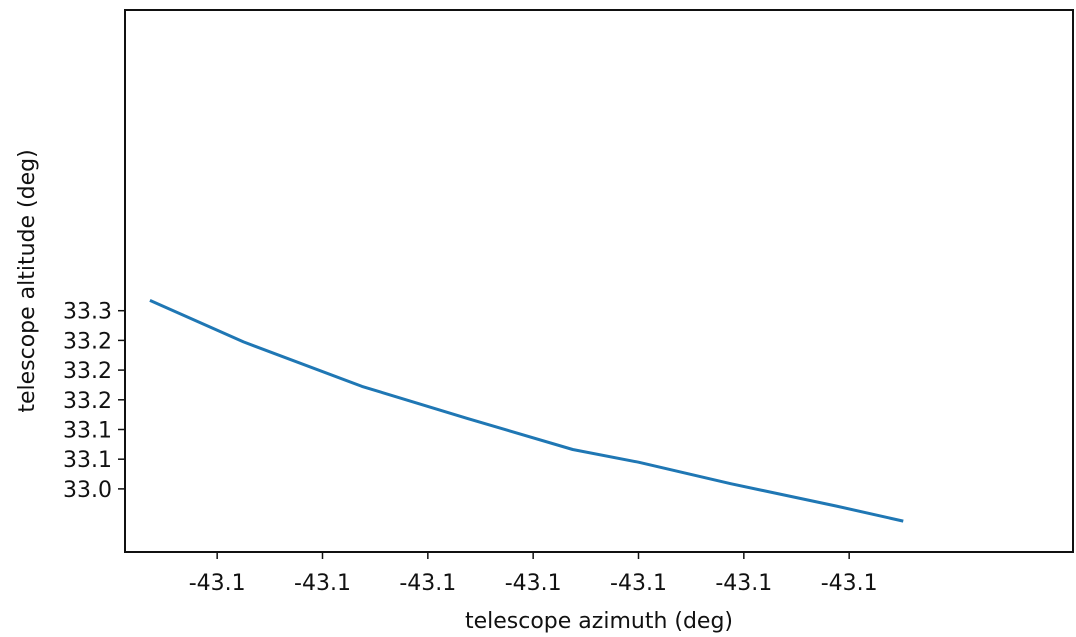  What do you see at coordinates (599, 621) in the screenshot?
I see `x-axis-label: telescope azimuth (deg)` at bounding box center [599, 621].